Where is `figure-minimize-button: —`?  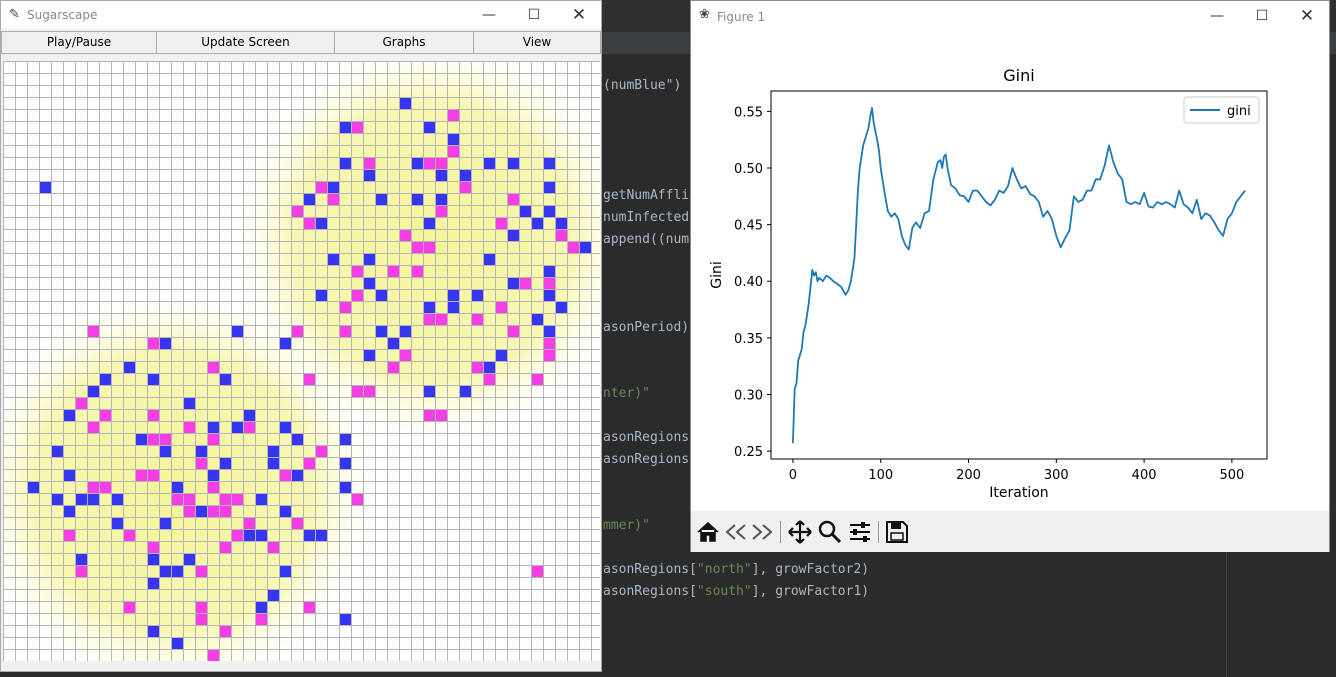 figure-minimize-button: — is located at coordinates (1217, 16).